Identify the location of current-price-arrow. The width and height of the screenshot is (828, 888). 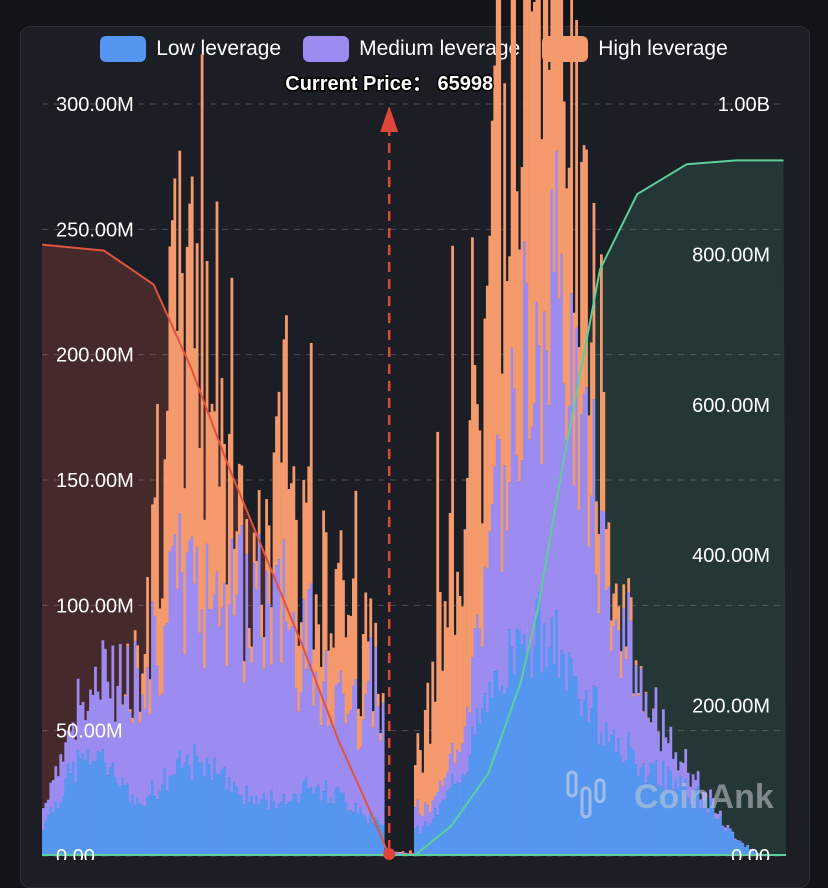
(389, 119).